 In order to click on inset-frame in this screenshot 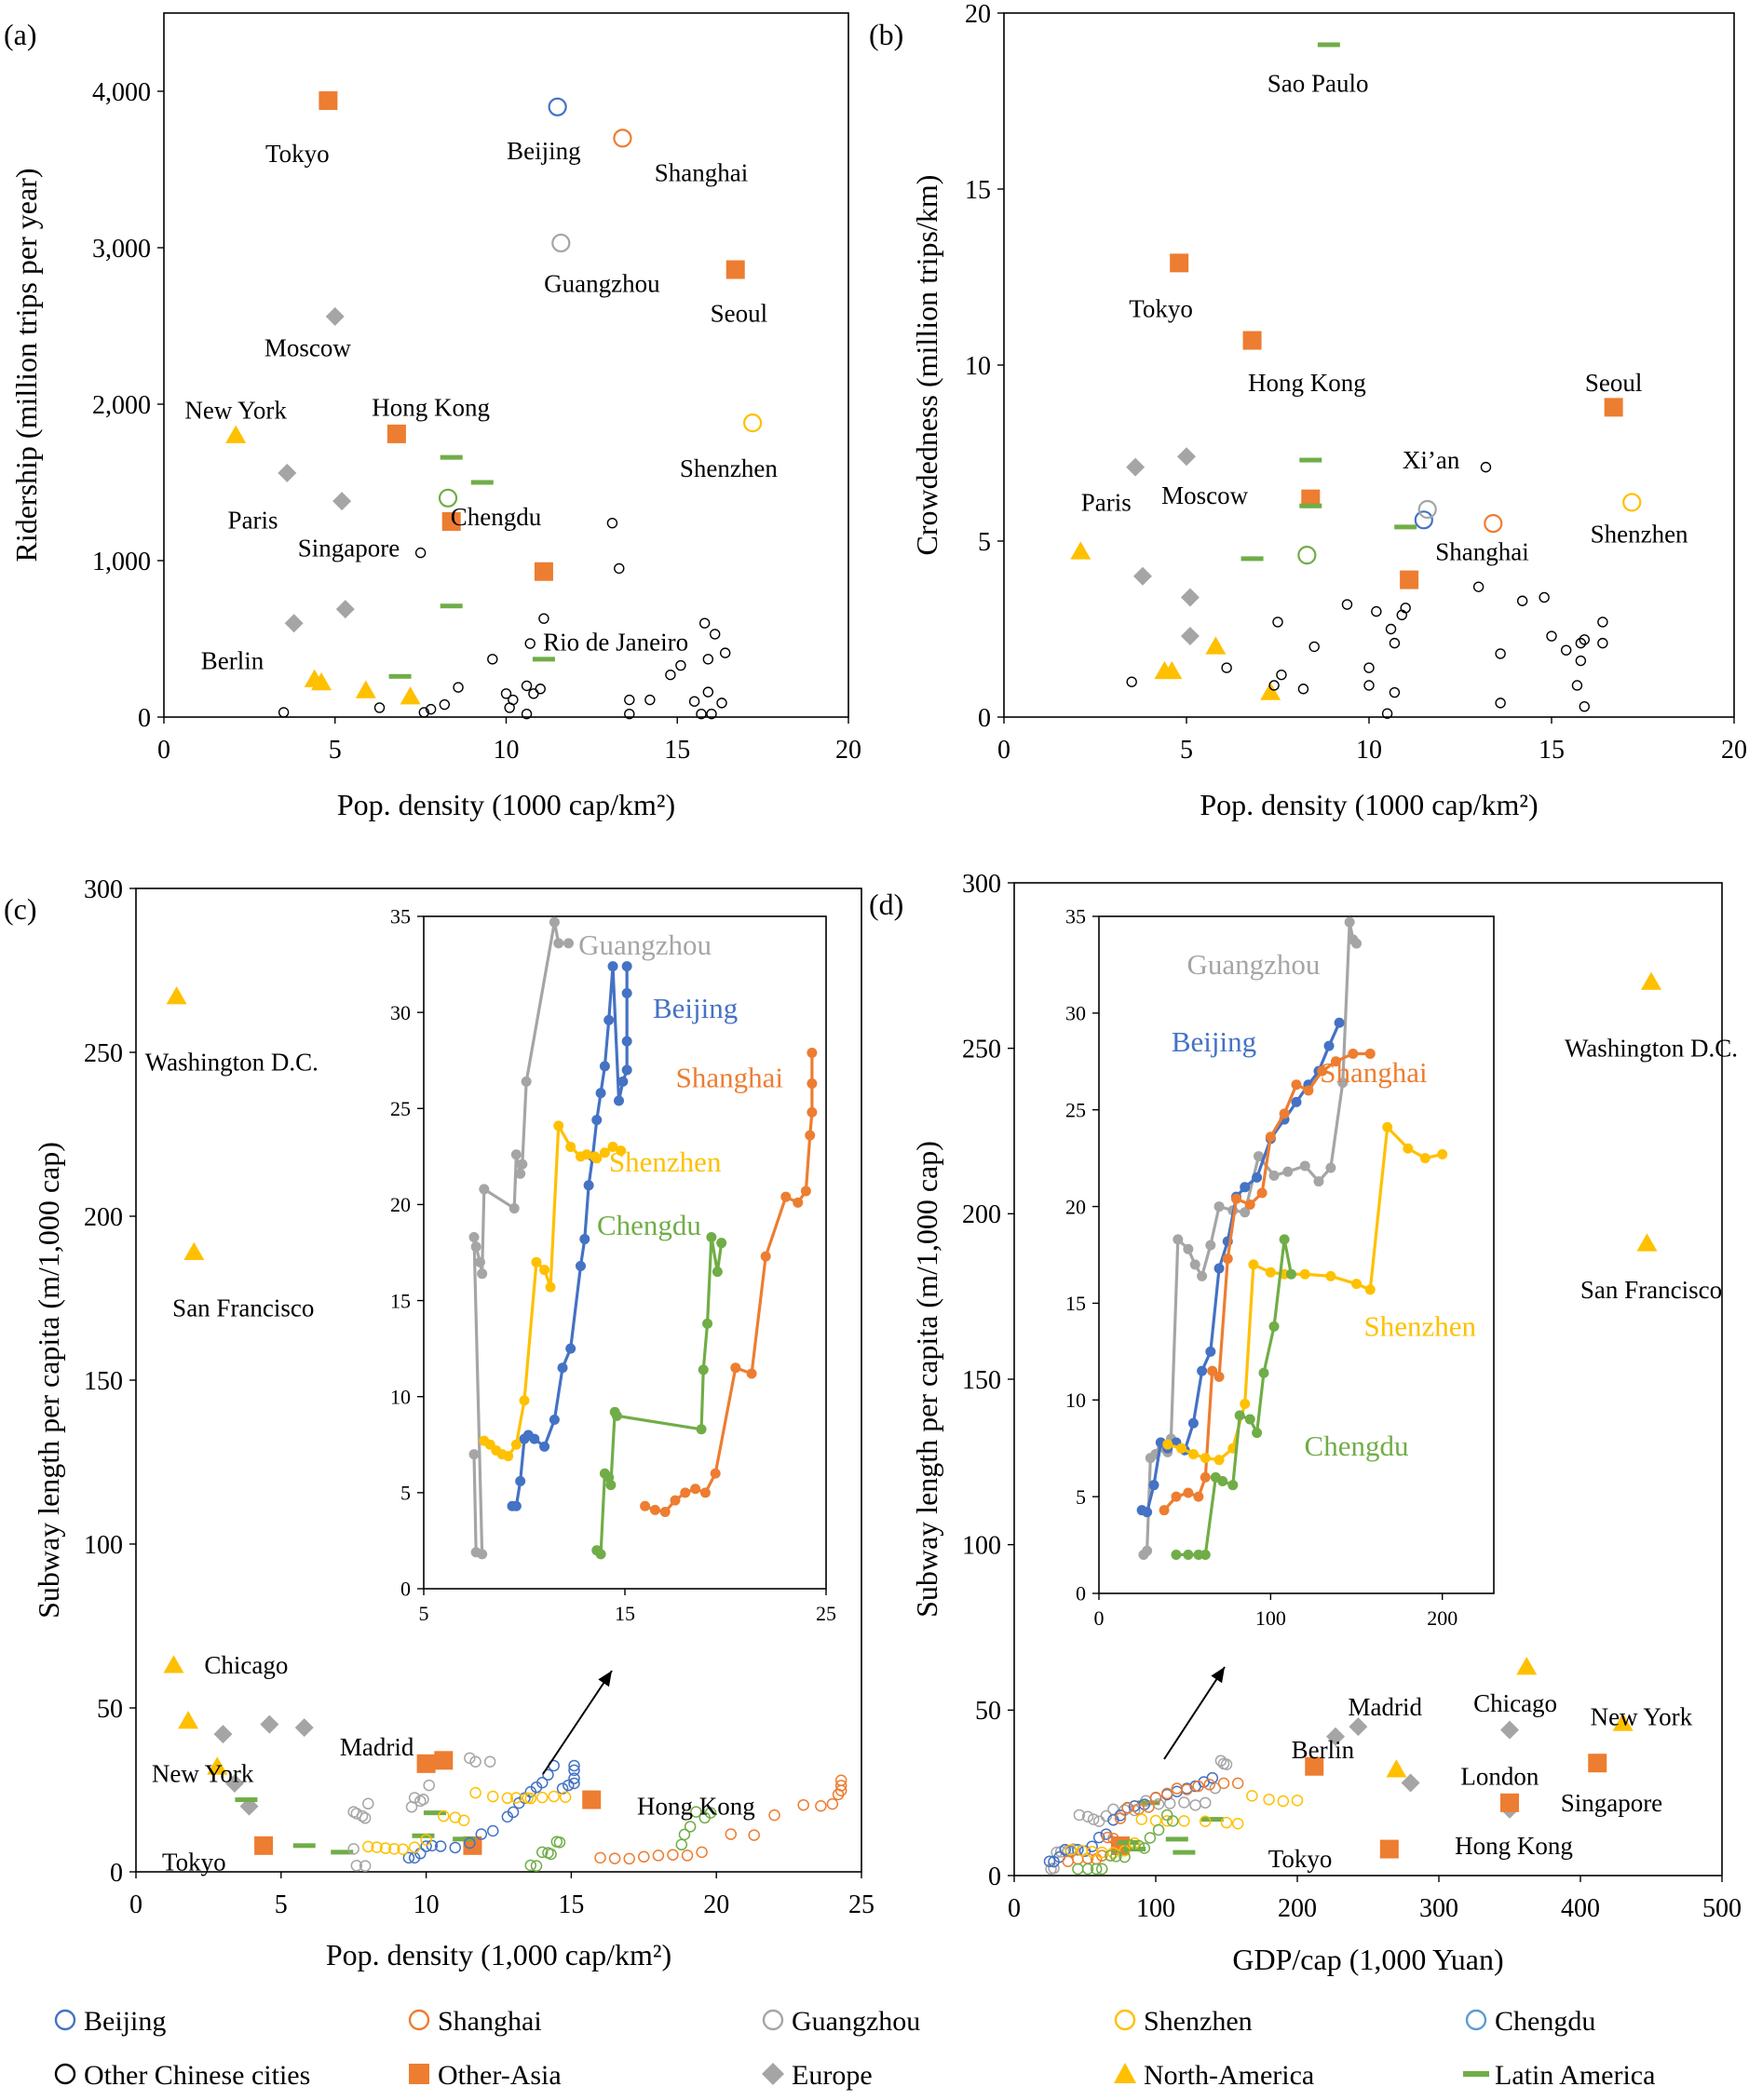, I will do `click(1297, 1254)`.